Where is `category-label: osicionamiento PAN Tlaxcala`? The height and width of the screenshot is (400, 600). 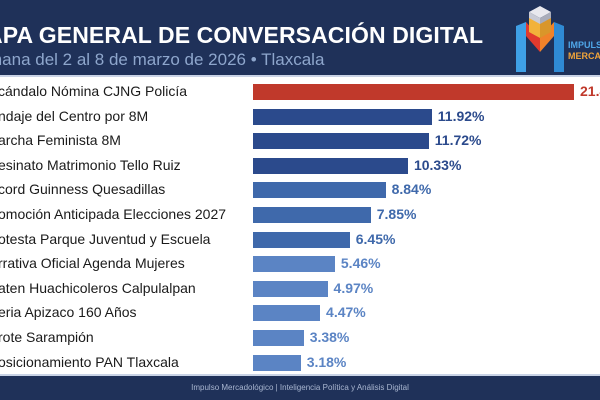 category-label: osicionamiento PAN Tlaxcala is located at coordinates (89, 361).